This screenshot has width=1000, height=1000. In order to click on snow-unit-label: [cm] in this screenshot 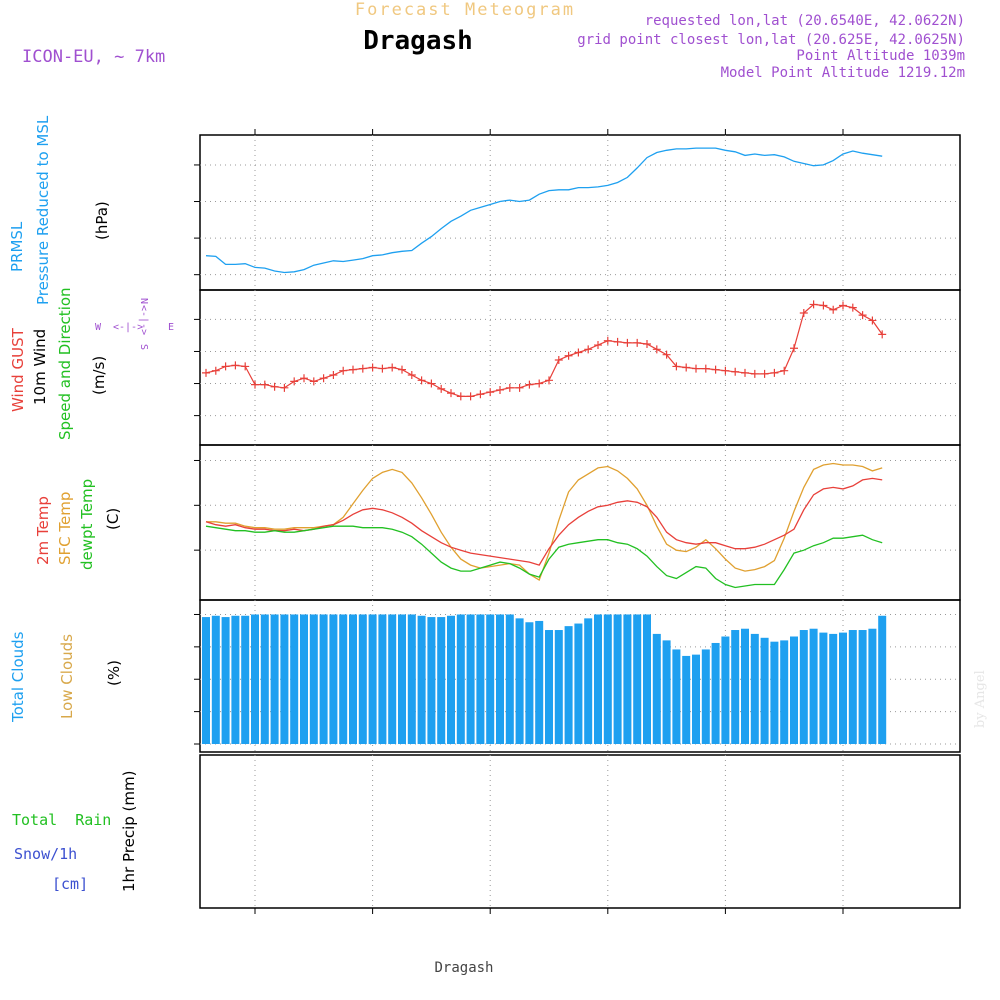, I will do `click(70, 884)`.